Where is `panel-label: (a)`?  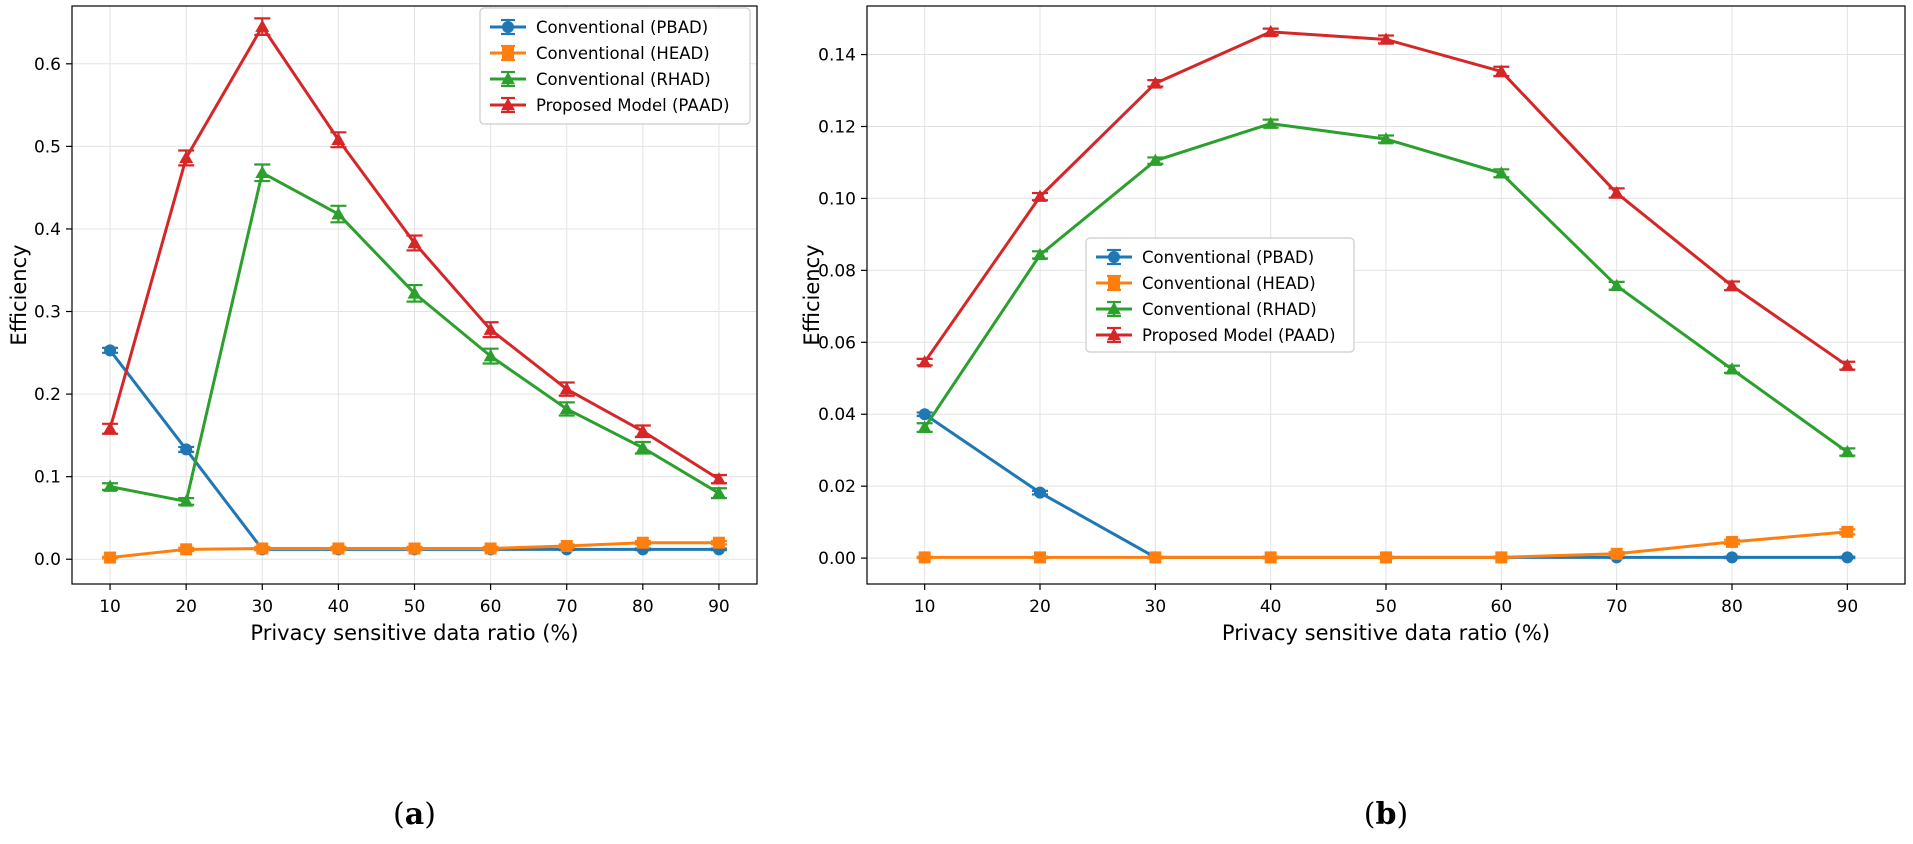 panel-label: (a) is located at coordinates (414, 814).